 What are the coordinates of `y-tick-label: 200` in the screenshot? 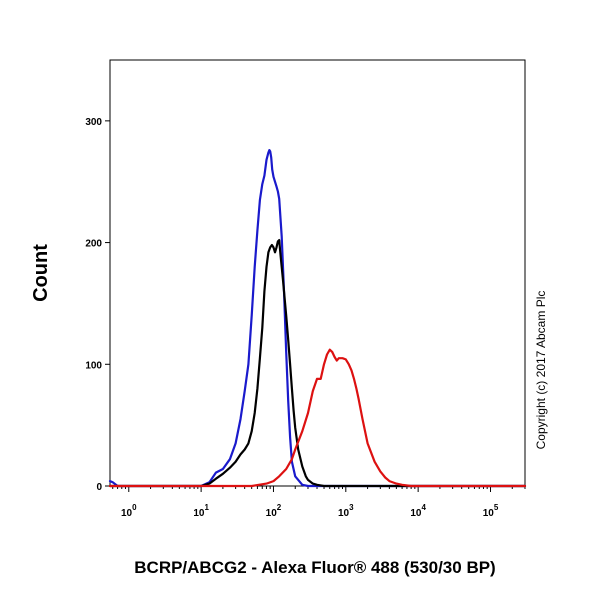 It's located at (93, 244).